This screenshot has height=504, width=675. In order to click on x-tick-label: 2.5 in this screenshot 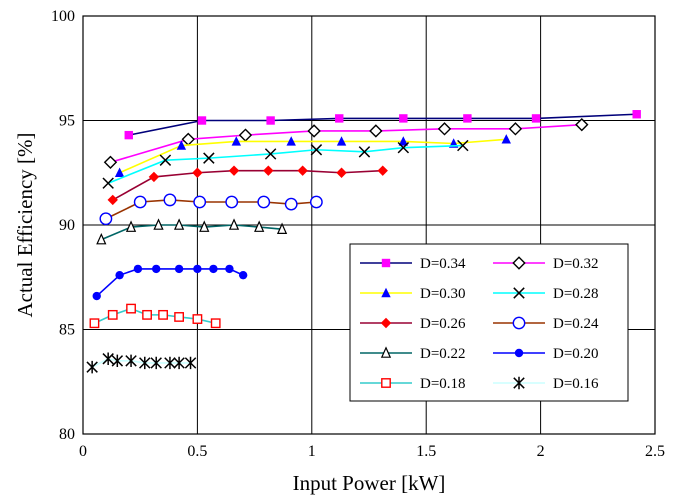, I will do `click(655, 451)`.